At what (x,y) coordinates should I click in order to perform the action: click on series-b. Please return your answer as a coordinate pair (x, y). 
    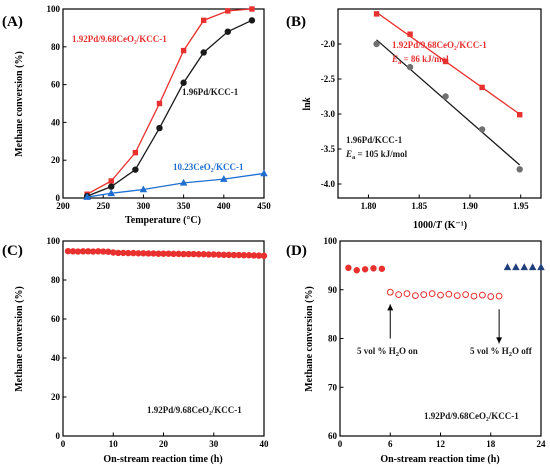
    Looking at the image, I should click on (448, 92).